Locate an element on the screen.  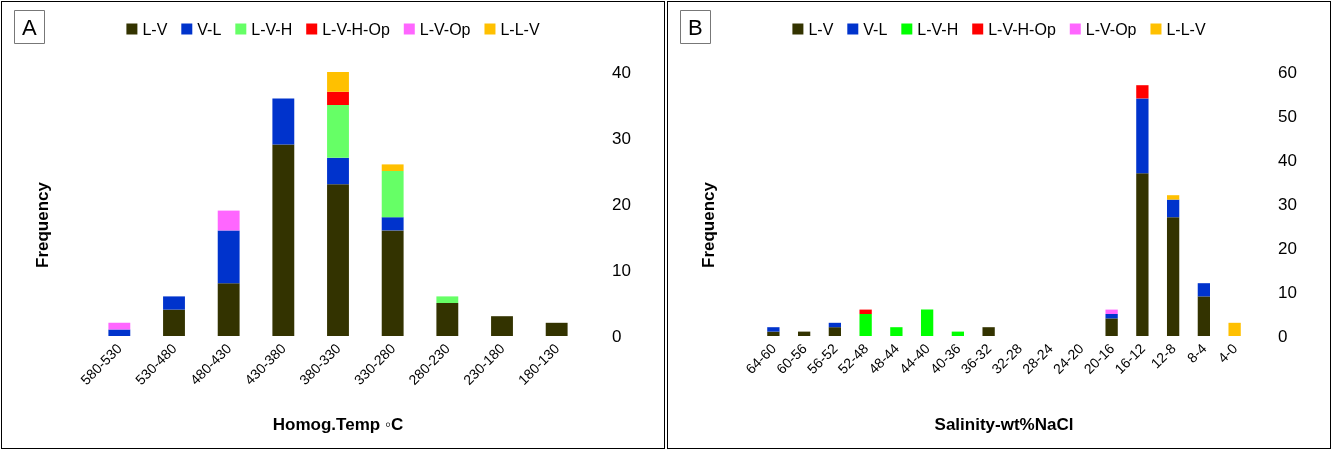
x-tick-label: 8-4 is located at coordinates (1196, 353).